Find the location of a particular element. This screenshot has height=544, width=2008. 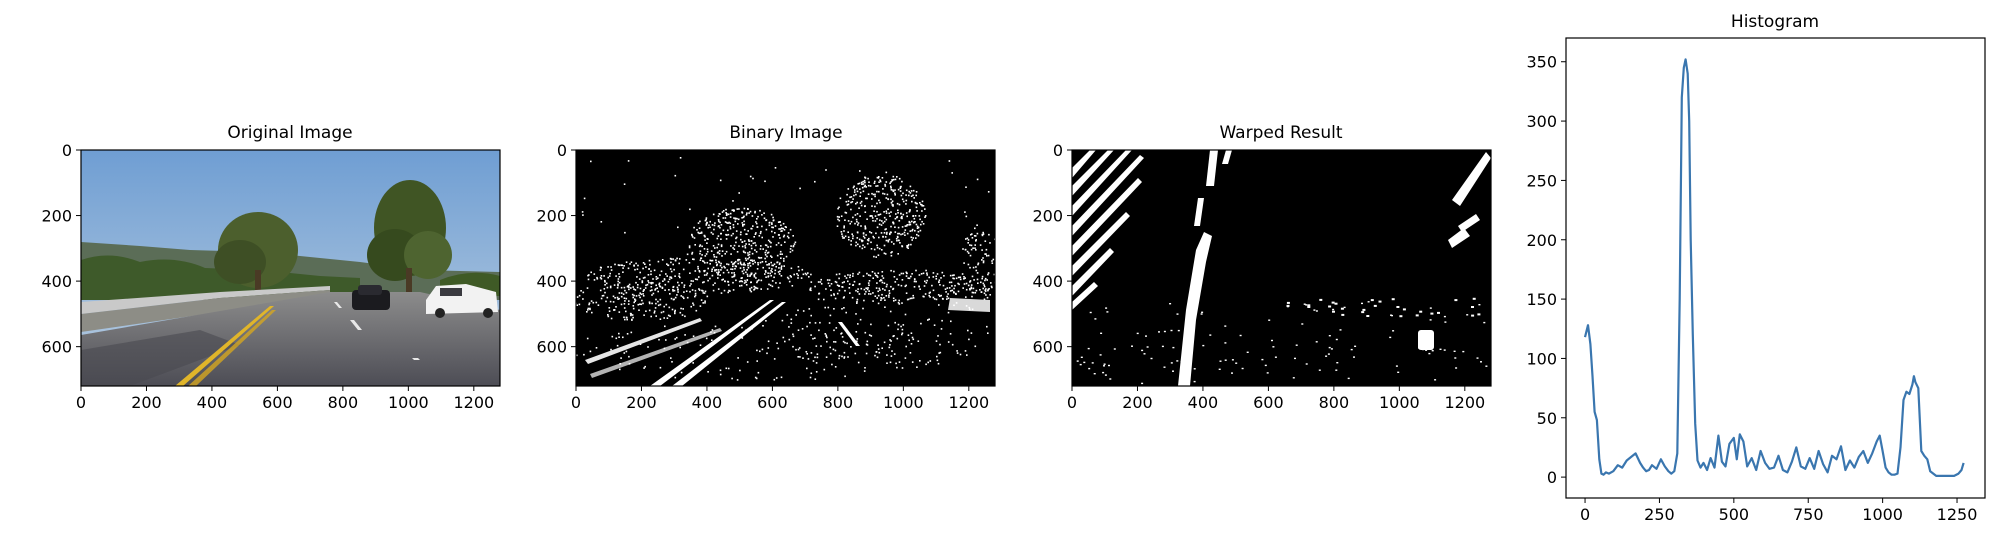

original-image-panel: Original Image is located at coordinates (271, 267).